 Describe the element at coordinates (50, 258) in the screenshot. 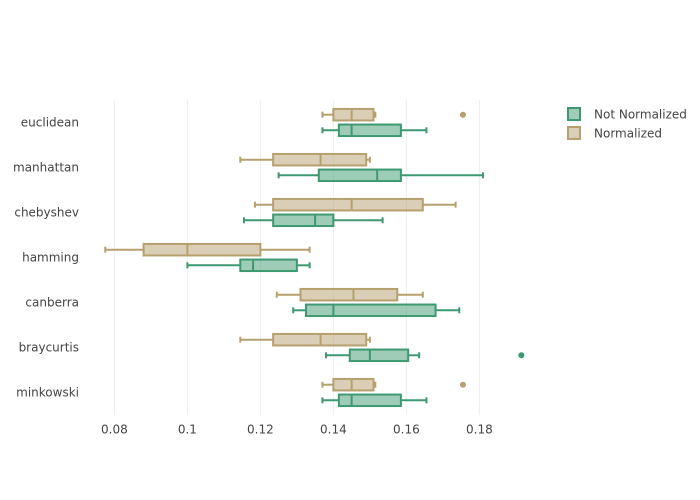

I see `category-label-hamming: hamming` at that location.